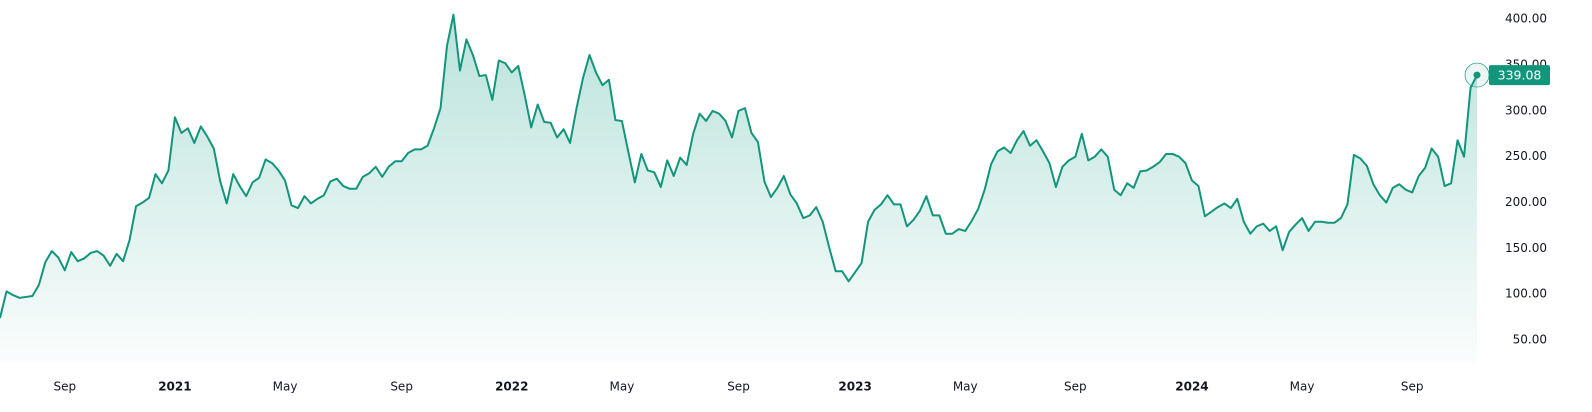  Describe the element at coordinates (1526, 110) in the screenshot. I see `y-tick-label: 300.00` at that location.